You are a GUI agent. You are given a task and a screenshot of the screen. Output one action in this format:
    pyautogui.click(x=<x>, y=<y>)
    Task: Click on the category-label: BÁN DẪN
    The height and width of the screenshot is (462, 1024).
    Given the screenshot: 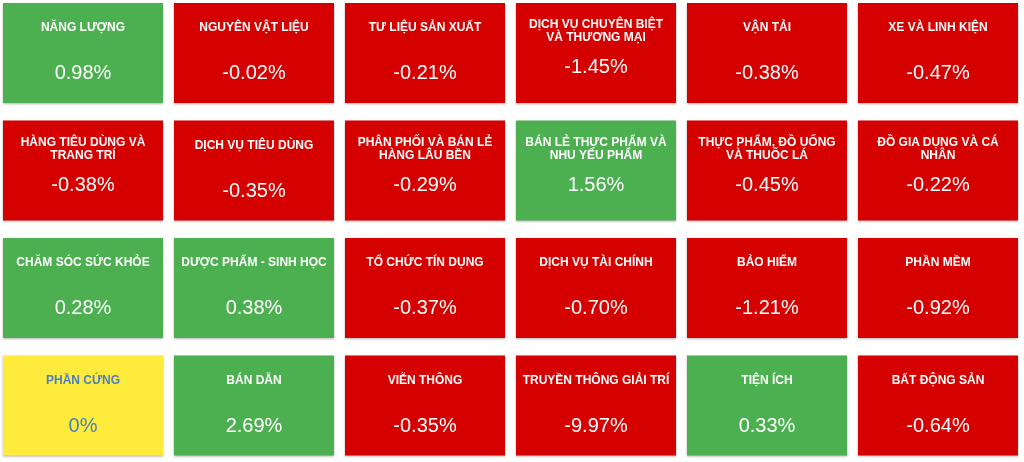 What is the action you would take?
    pyautogui.click(x=254, y=379)
    